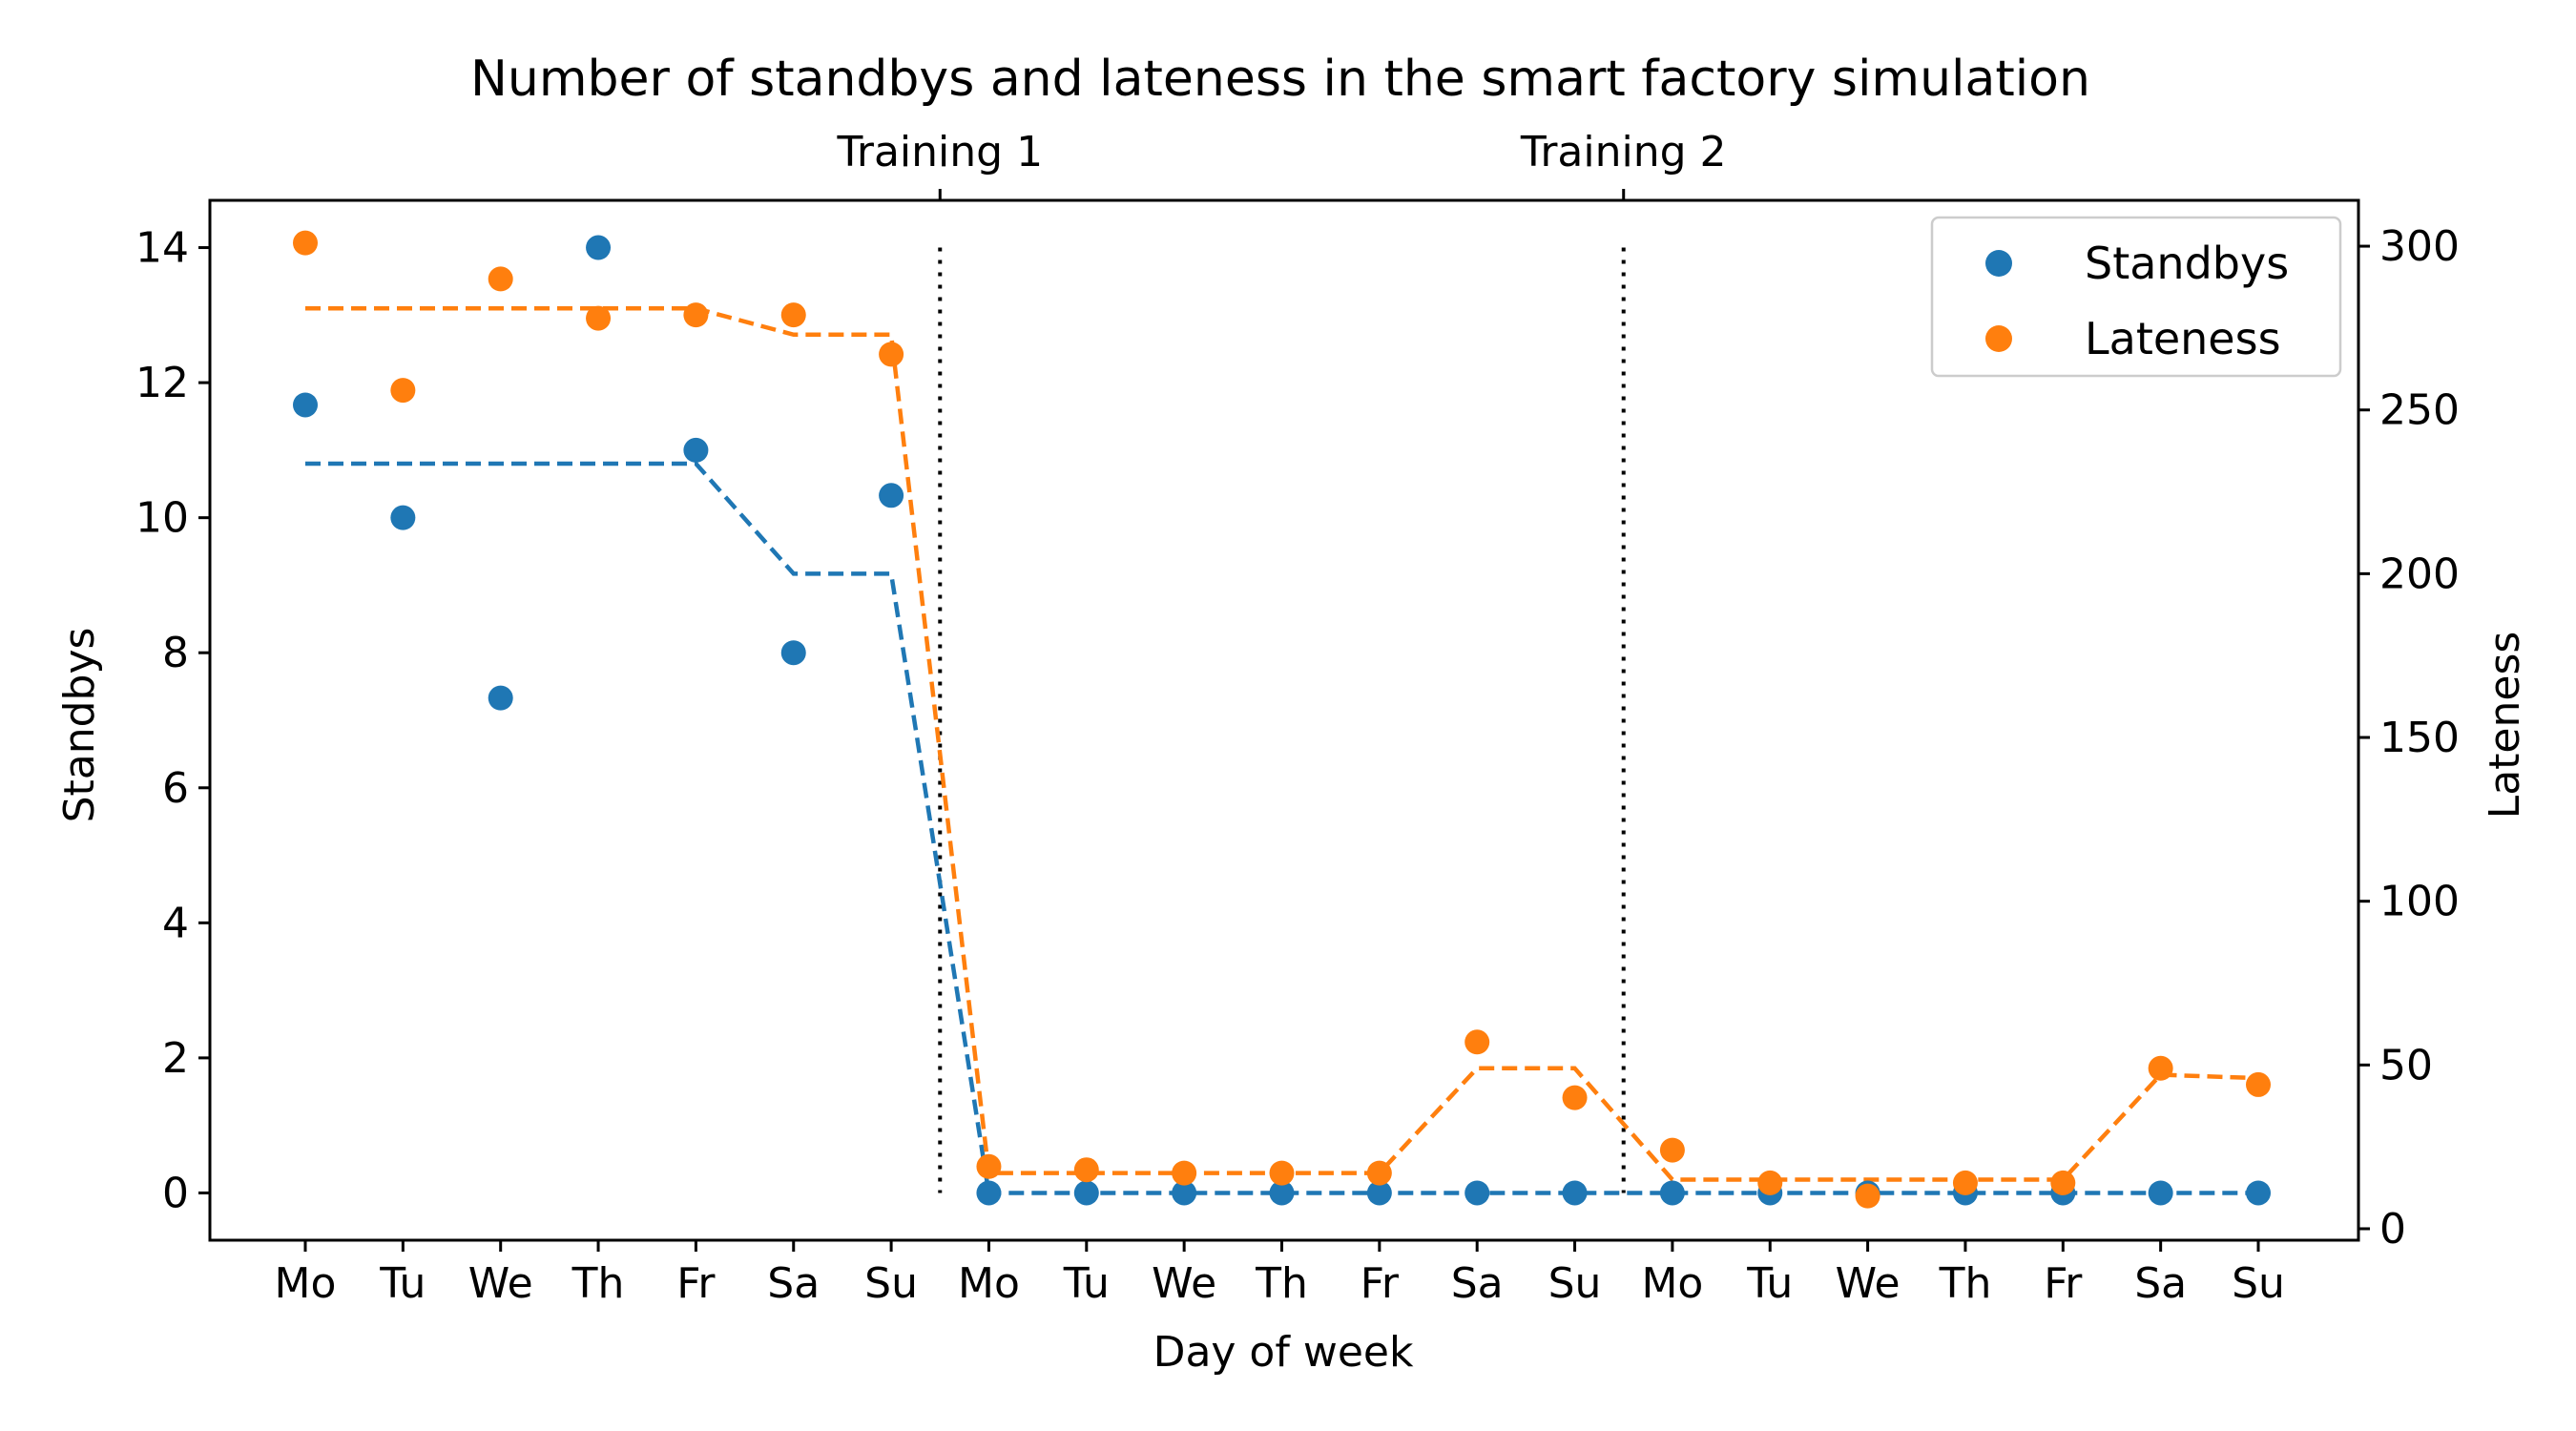 This screenshot has height=1431, width=2576. Describe the element at coordinates (2505, 725) in the screenshot. I see `right-y-axis-label: Lateness` at that location.